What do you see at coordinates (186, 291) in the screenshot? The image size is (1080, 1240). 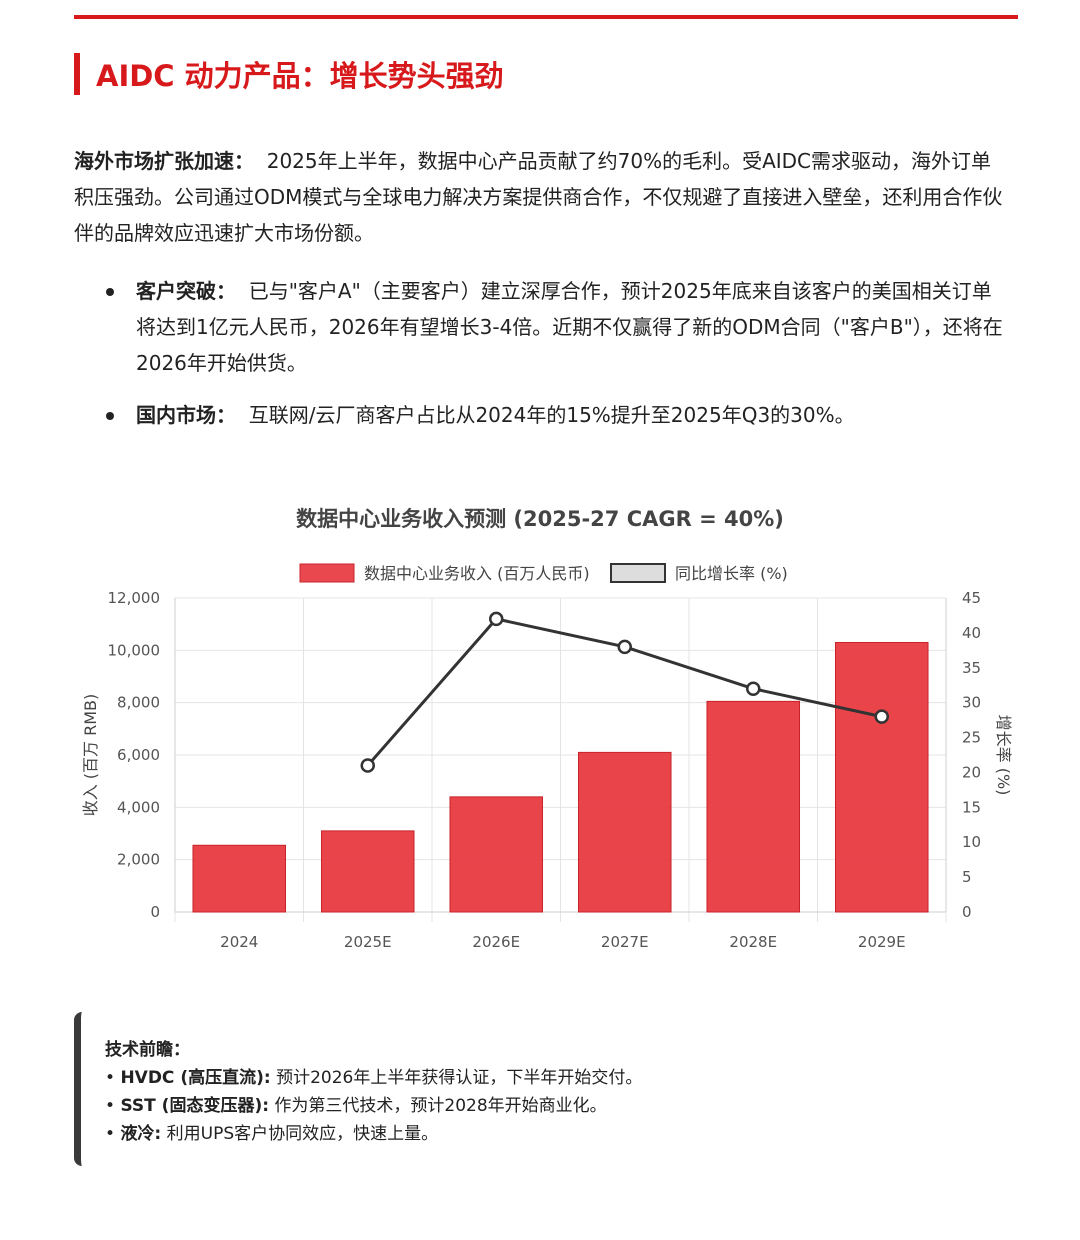 I see `bullet-label: 客户突破：` at bounding box center [186, 291].